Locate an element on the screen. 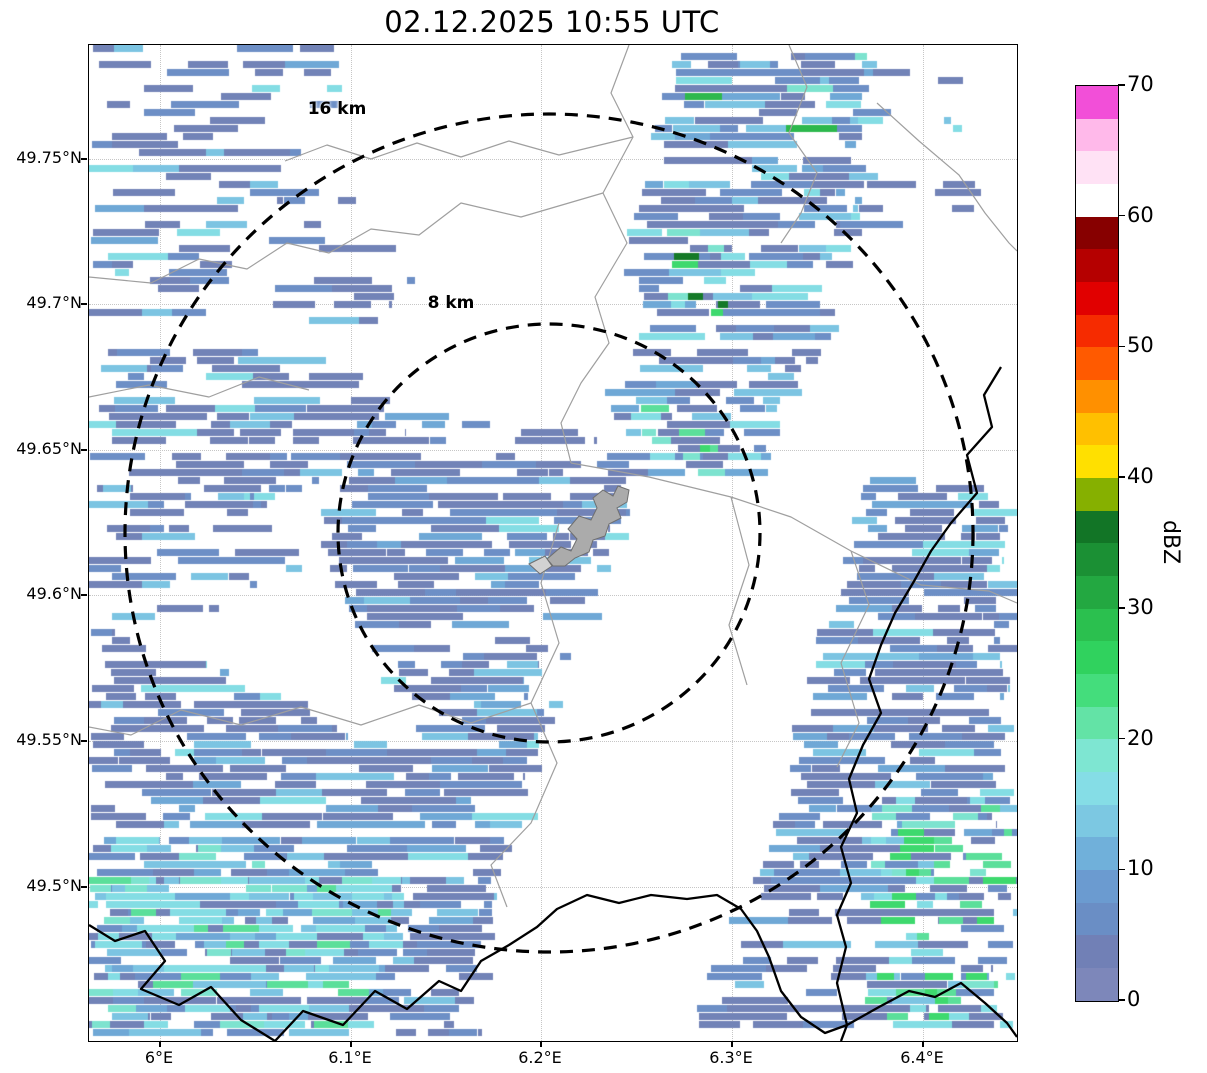  range-ring-8km is located at coordinates (549, 533).